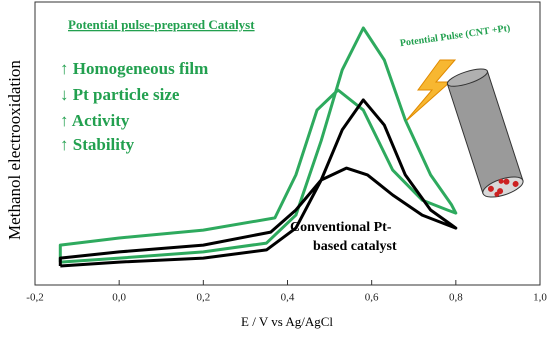 The width and height of the screenshot is (550, 340). I want to click on y-axis-label: Methanol electrooxidation, so click(14, 150).